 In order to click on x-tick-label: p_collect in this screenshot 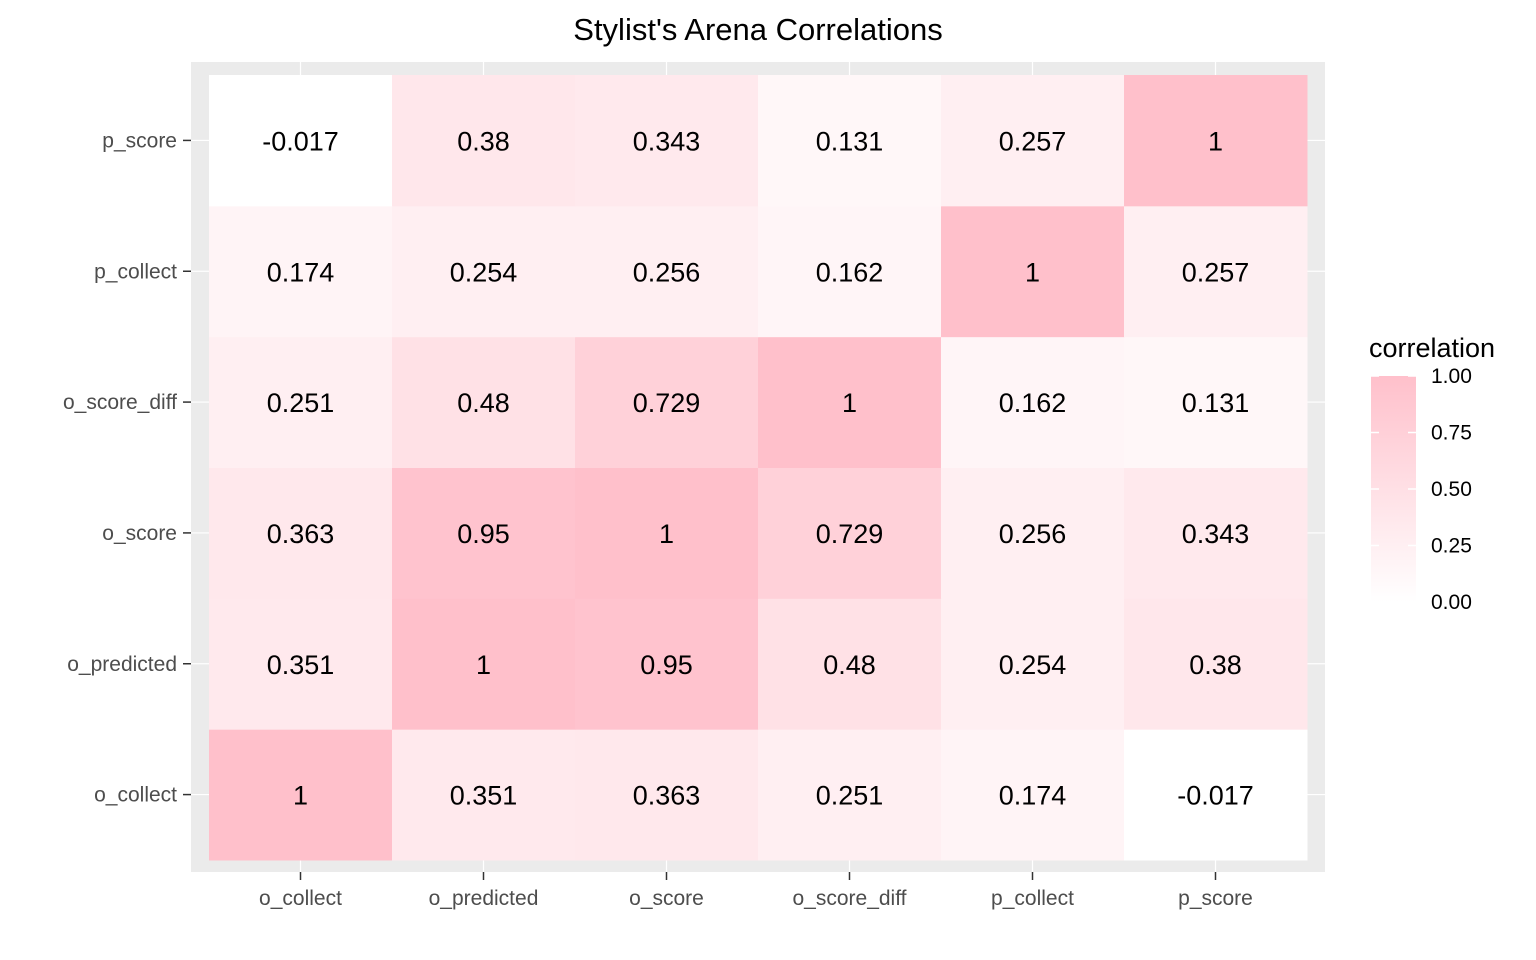, I will do `click(1032, 898)`.